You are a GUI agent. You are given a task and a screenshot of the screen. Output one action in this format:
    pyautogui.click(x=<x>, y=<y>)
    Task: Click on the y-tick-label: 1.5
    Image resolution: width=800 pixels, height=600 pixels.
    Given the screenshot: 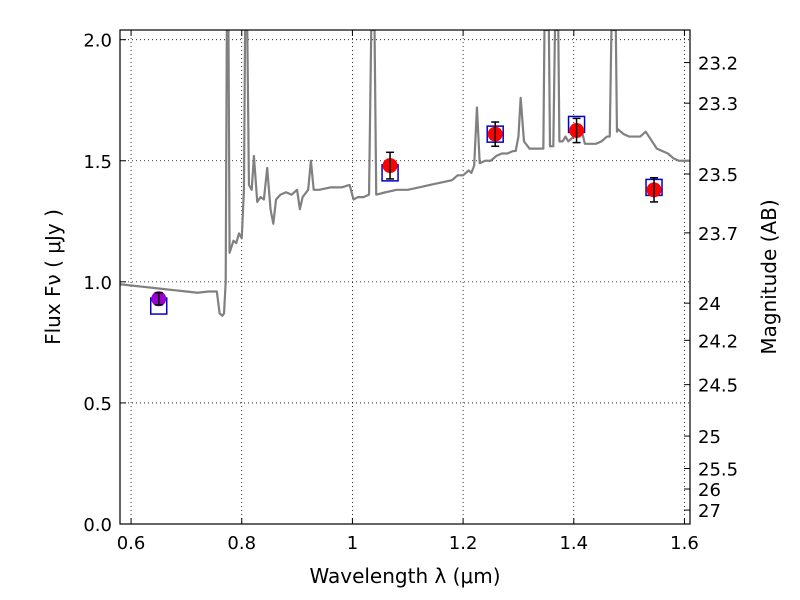 What is the action you would take?
    pyautogui.click(x=97, y=162)
    